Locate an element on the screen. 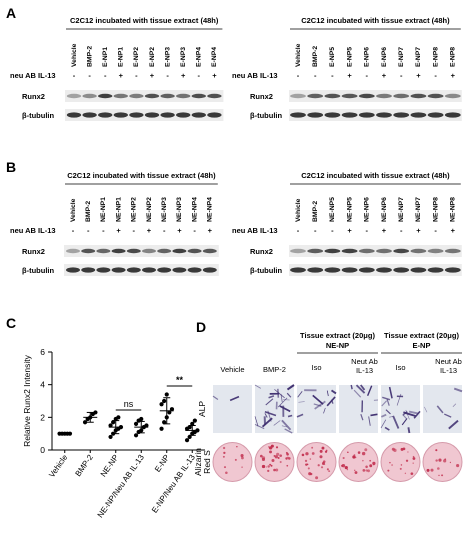 This screenshot has height=547, width=469. lane-label: NE-NP3 is located at coordinates (179, 209).